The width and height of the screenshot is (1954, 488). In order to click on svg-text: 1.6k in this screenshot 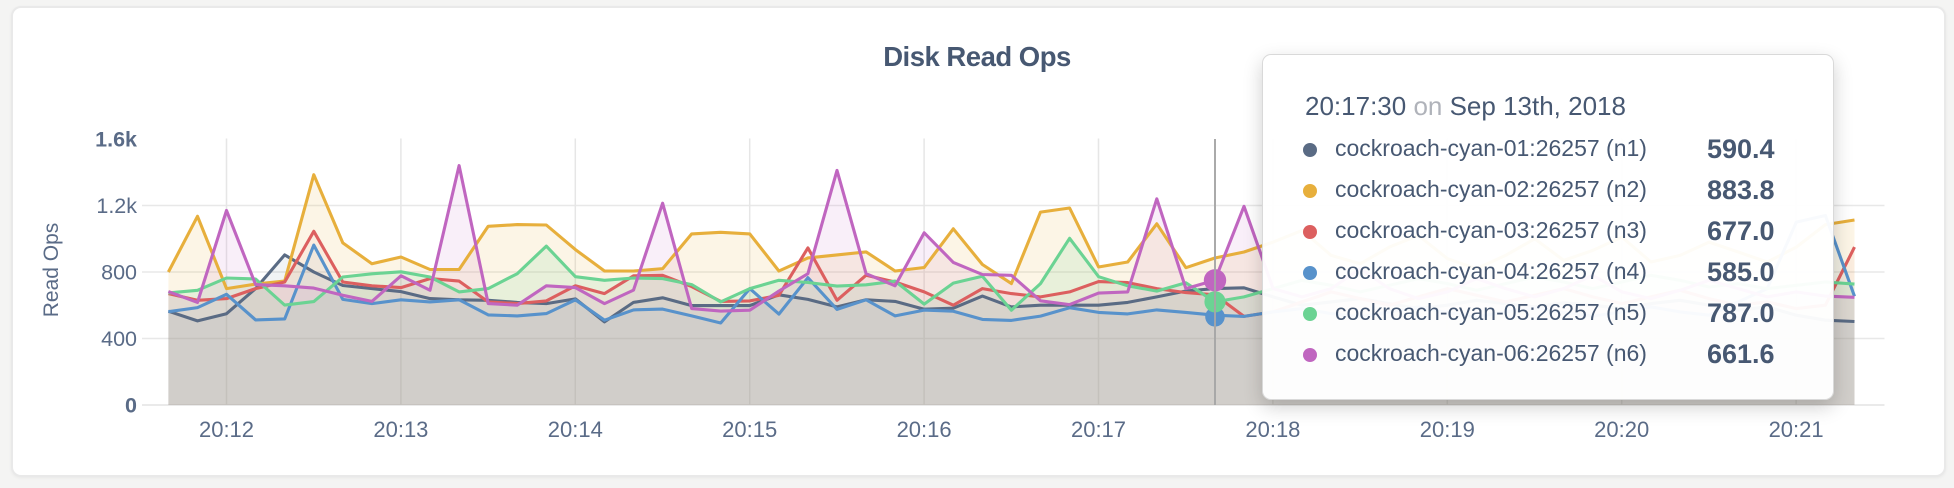, I will do `click(116, 140)`.